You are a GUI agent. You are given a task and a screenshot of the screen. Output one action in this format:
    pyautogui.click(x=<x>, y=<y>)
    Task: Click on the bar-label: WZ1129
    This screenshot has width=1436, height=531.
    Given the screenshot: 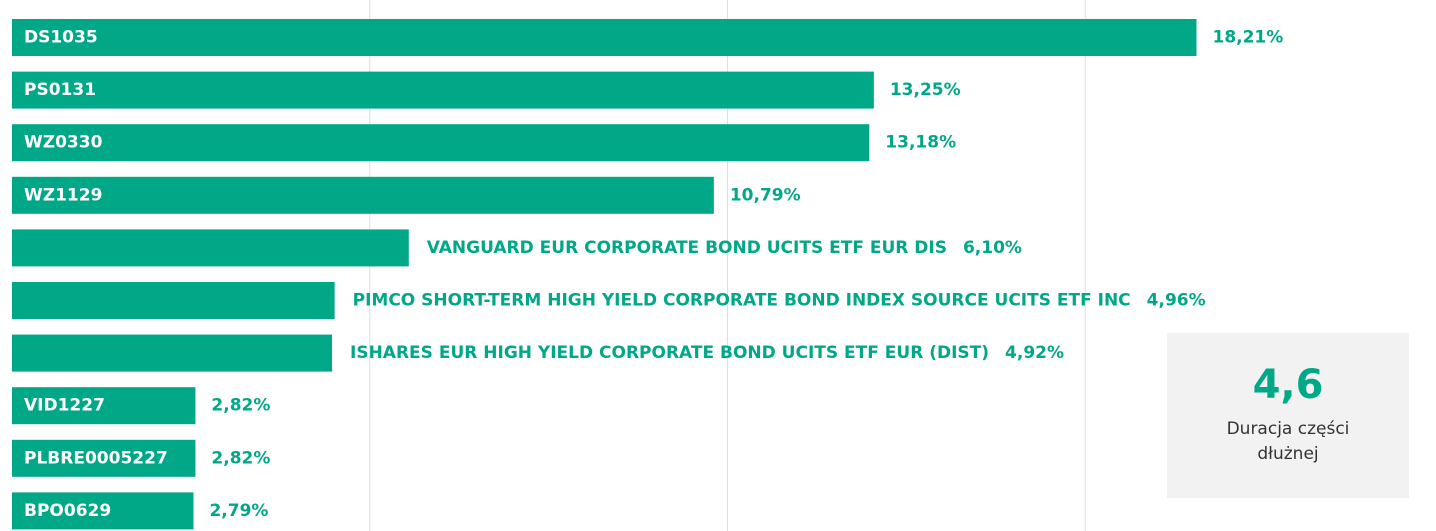 What is the action you would take?
    pyautogui.click(x=63, y=195)
    